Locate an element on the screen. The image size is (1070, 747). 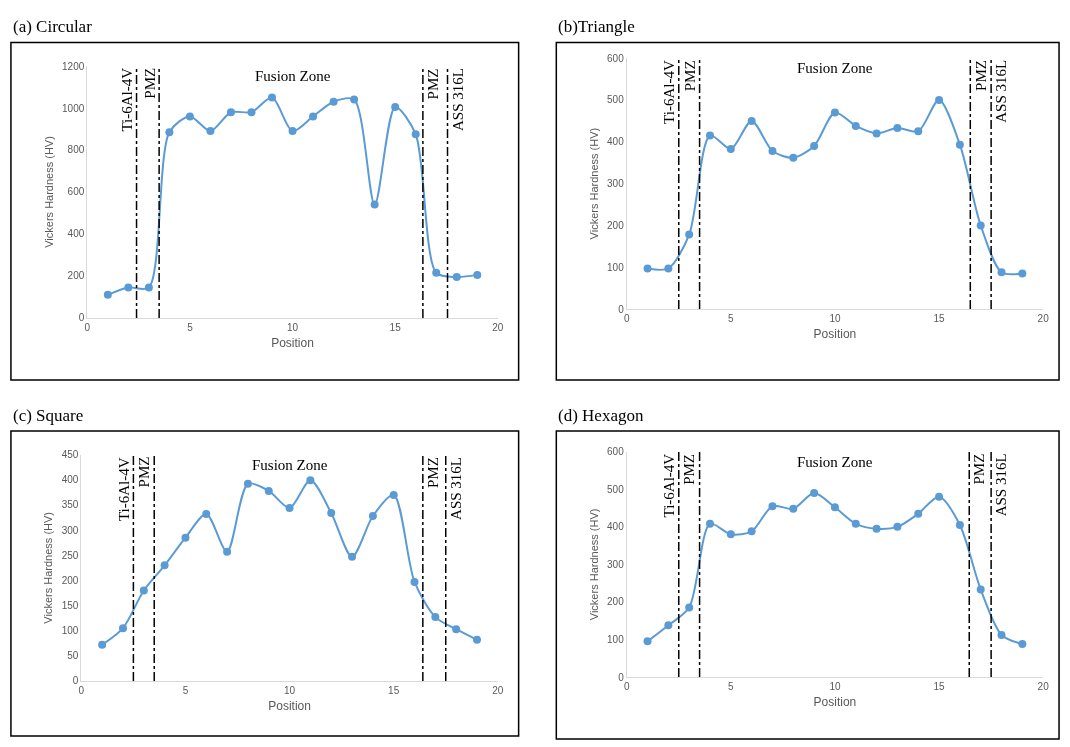
y-tick-label: 350 is located at coordinates (70, 505).